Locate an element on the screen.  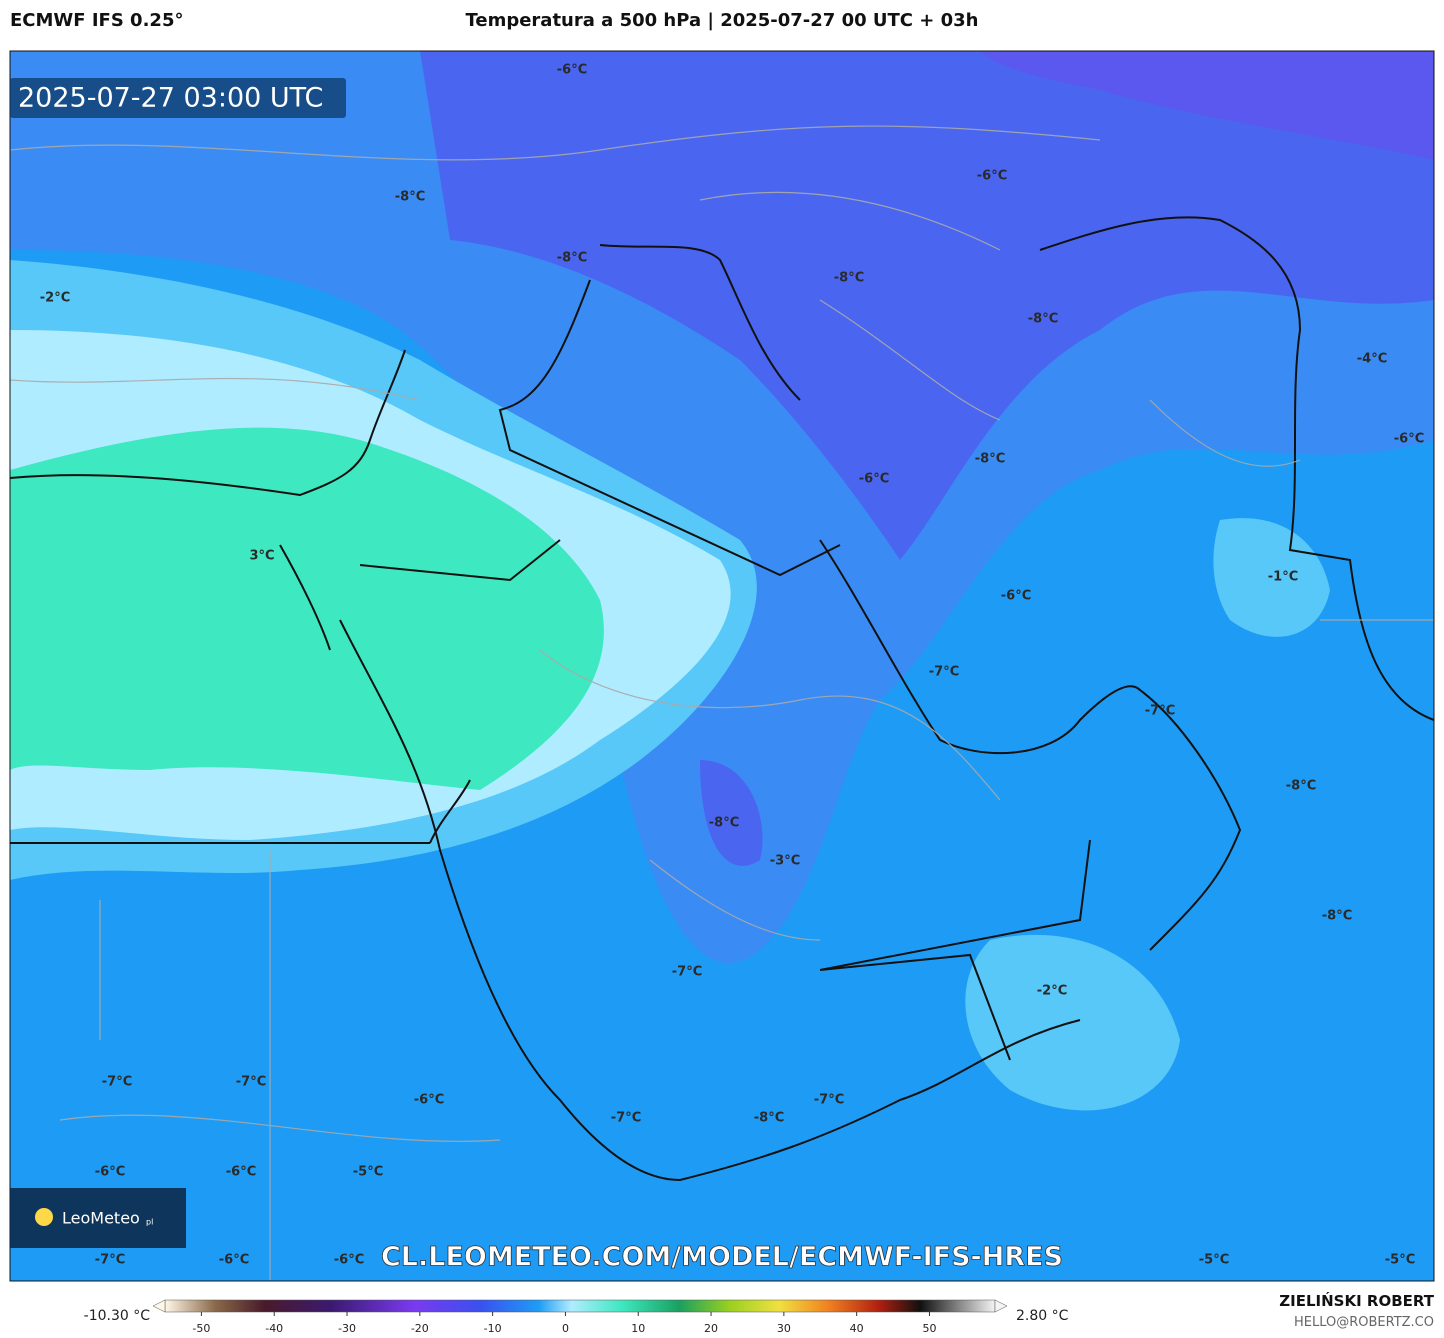
author: ZIELIŃSKI ROBERT is located at coordinates (1356, 1300).